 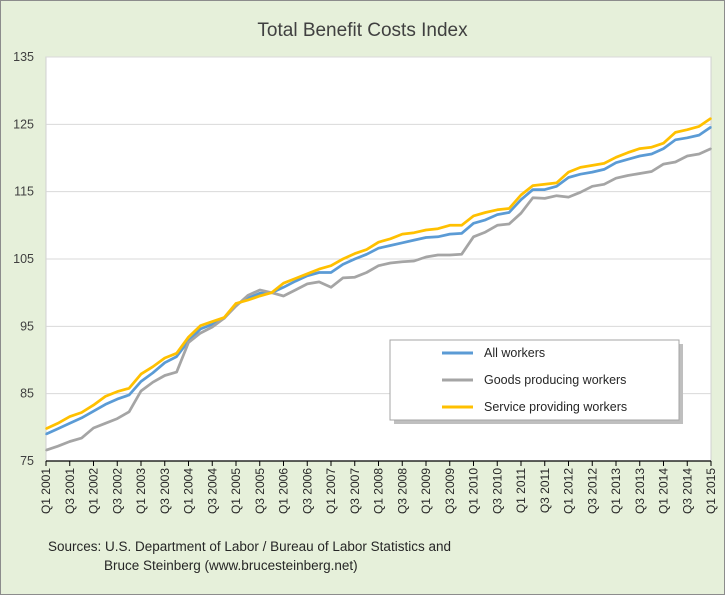 I want to click on x-tick-label: Q1 2010, so click(x=474, y=491).